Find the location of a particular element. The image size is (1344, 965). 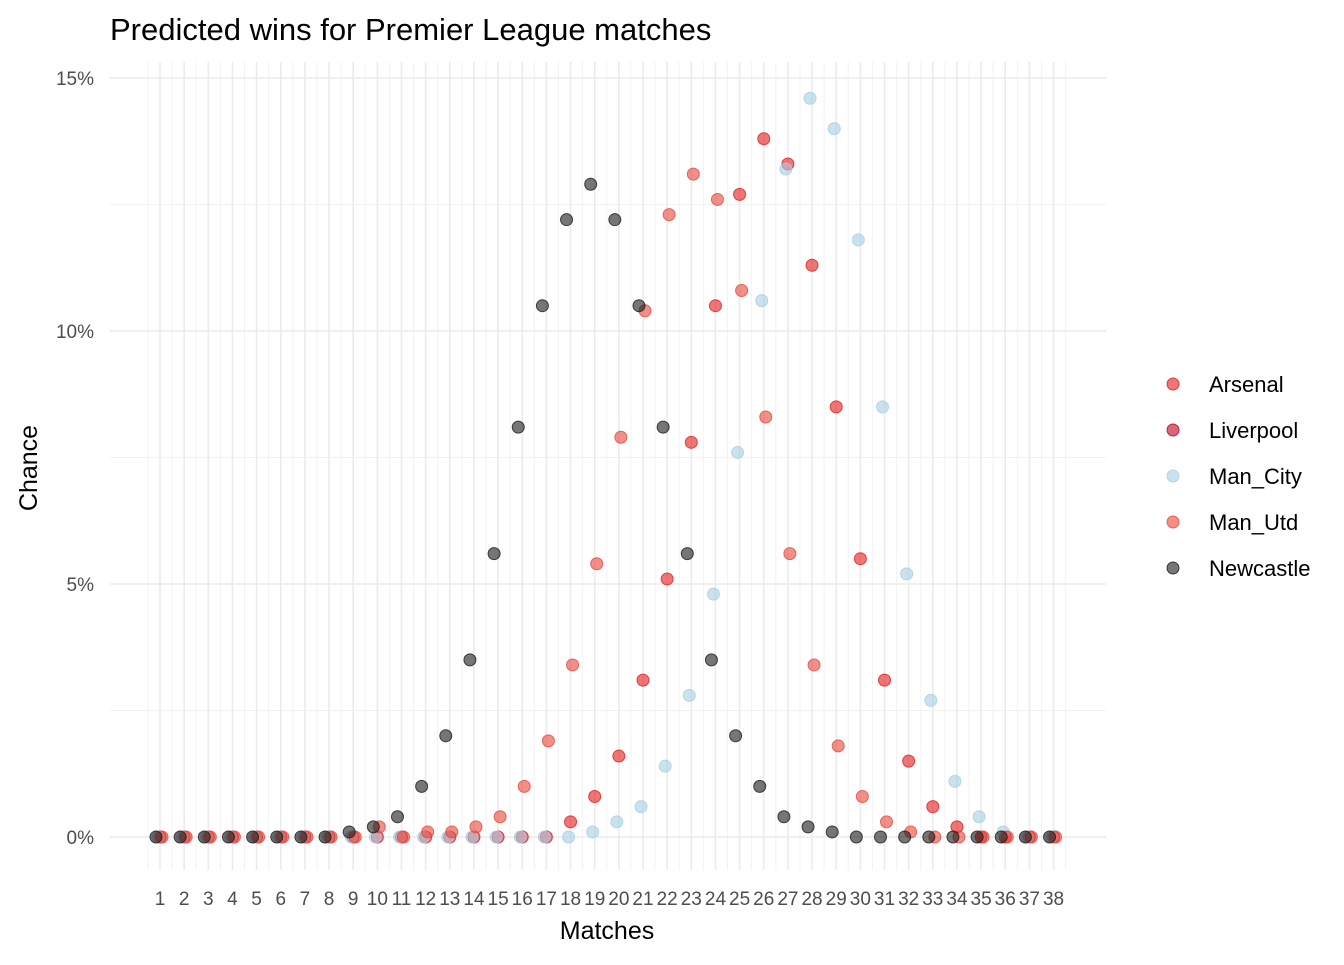

x-tick-label: 5 is located at coordinates (256, 899).